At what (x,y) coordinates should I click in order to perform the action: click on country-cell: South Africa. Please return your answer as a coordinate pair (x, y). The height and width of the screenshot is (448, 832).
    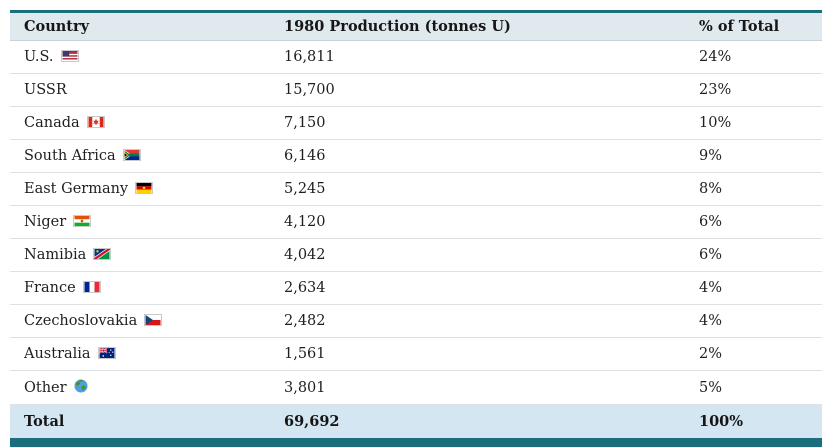
    Looking at the image, I should click on (140, 156).